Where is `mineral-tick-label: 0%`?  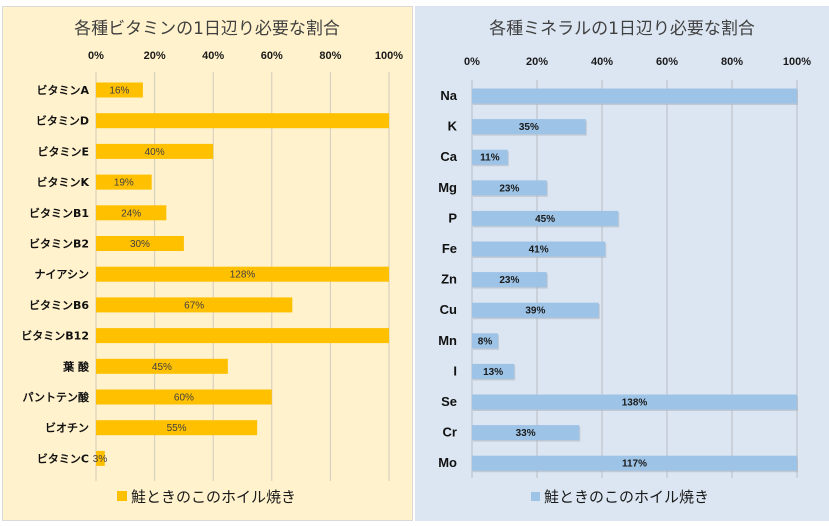 mineral-tick-label: 0% is located at coordinates (472, 62).